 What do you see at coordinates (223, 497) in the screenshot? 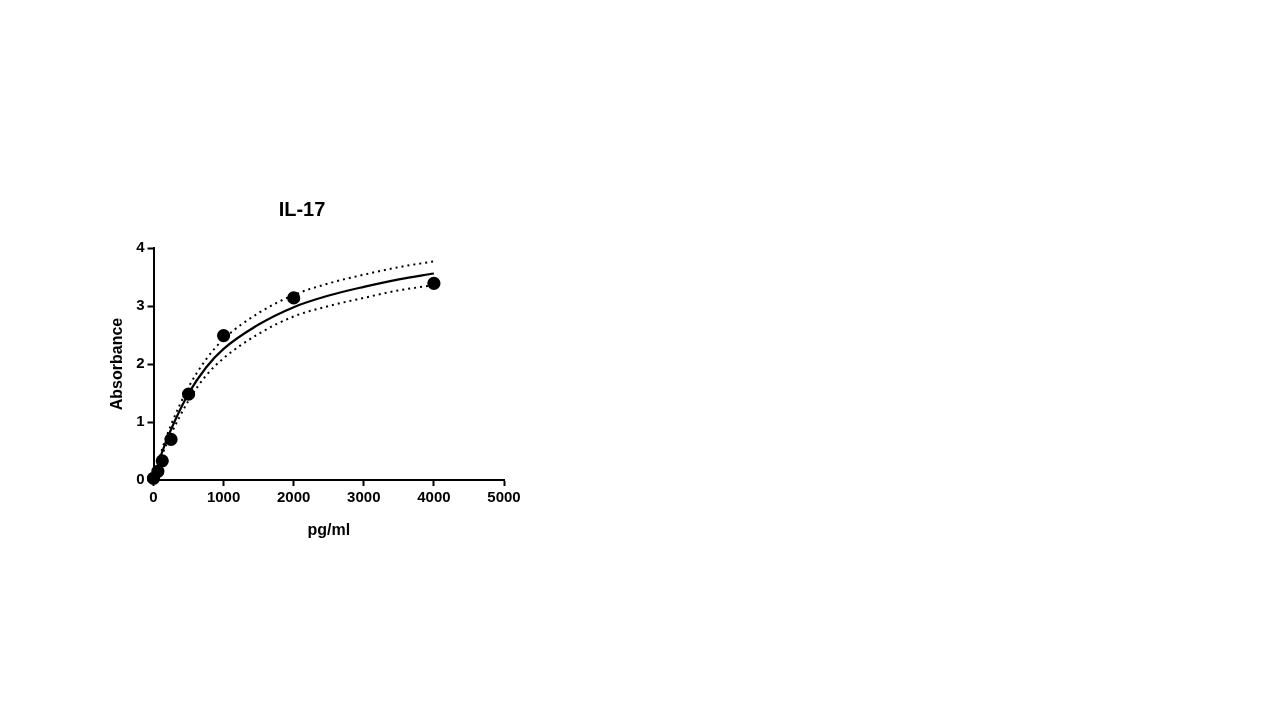
I see `x-tick-label: 1000` at bounding box center [223, 497].